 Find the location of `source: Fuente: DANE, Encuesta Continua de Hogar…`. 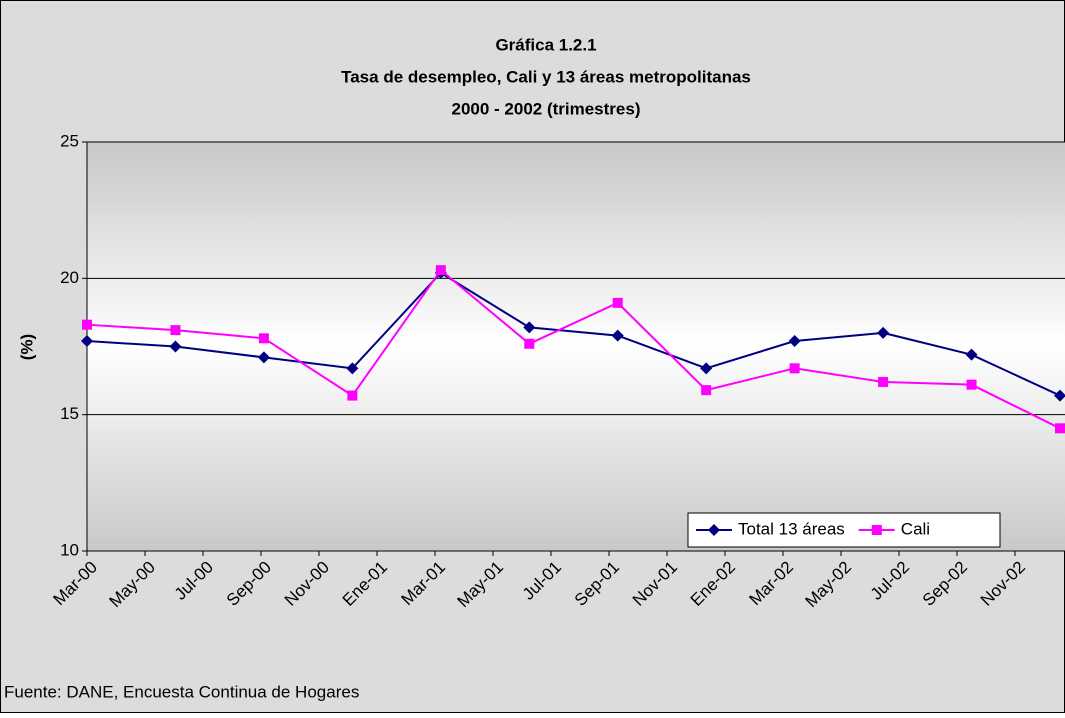

source: Fuente: DANE, Encuesta Continua de Hogar… is located at coordinates (181, 691).